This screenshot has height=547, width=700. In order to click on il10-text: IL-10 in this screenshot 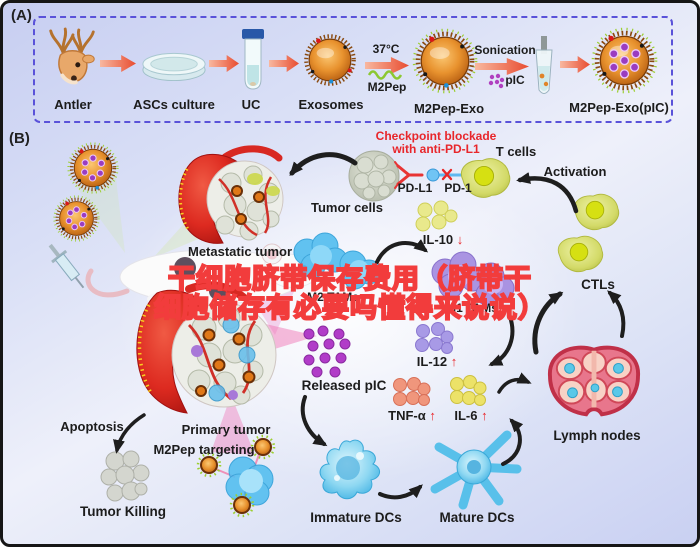, I will do `click(438, 239)`.